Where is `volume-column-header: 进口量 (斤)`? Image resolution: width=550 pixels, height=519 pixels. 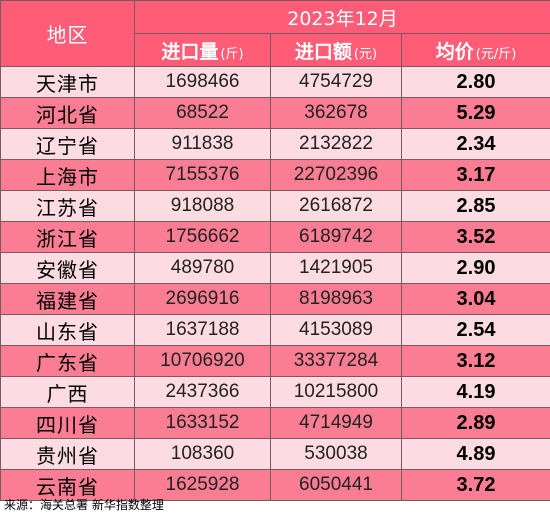
volume-column-header: 进口量 (斤) is located at coordinates (202, 50).